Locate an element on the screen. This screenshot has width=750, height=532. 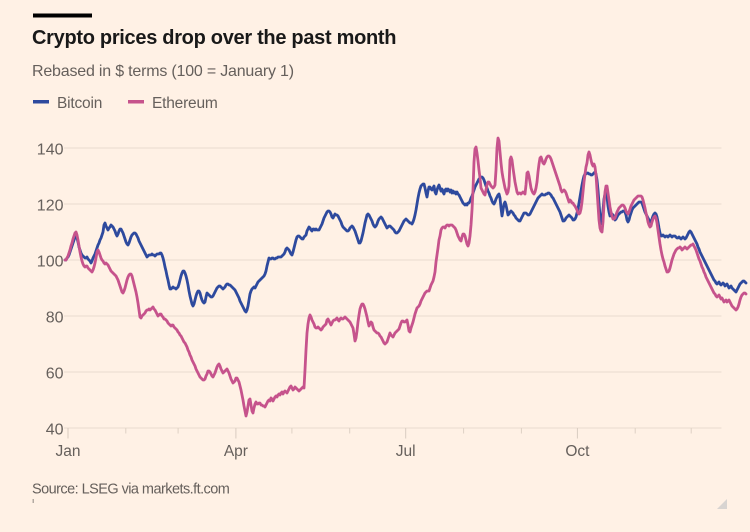
svg-text: 80 is located at coordinates (55, 318).